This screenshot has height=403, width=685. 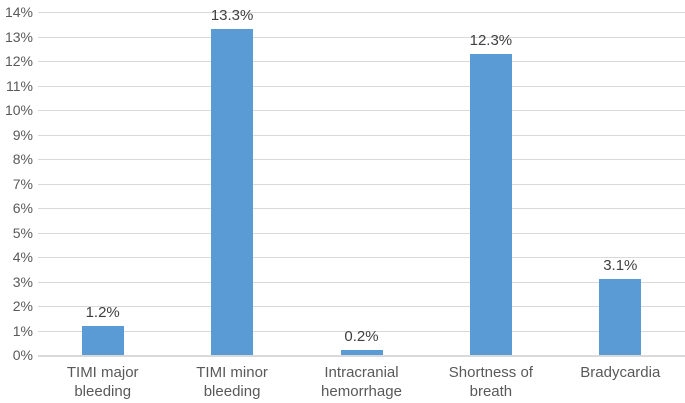 I want to click on y-axis-tick-label: 5%, so click(x=22, y=232).